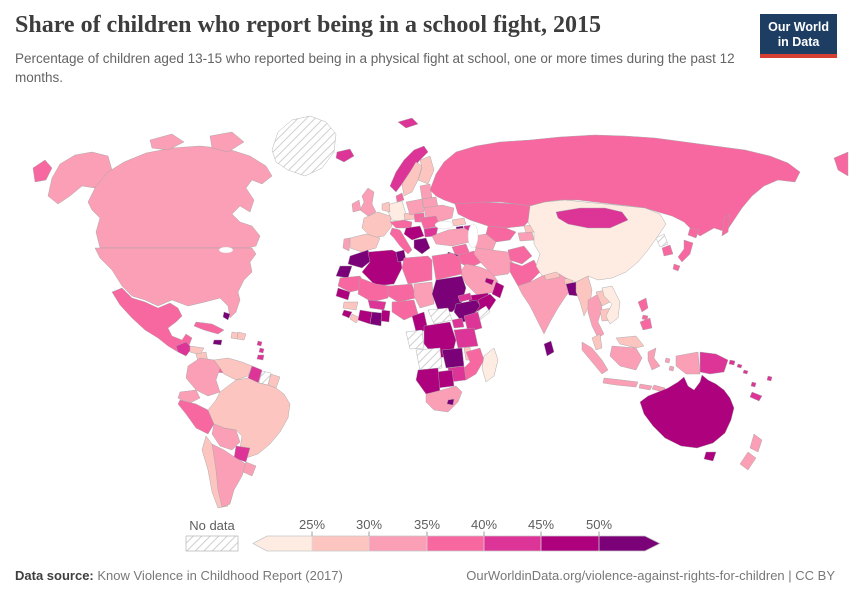 The image size is (850, 600). I want to click on country-zambia, so click(453, 358).